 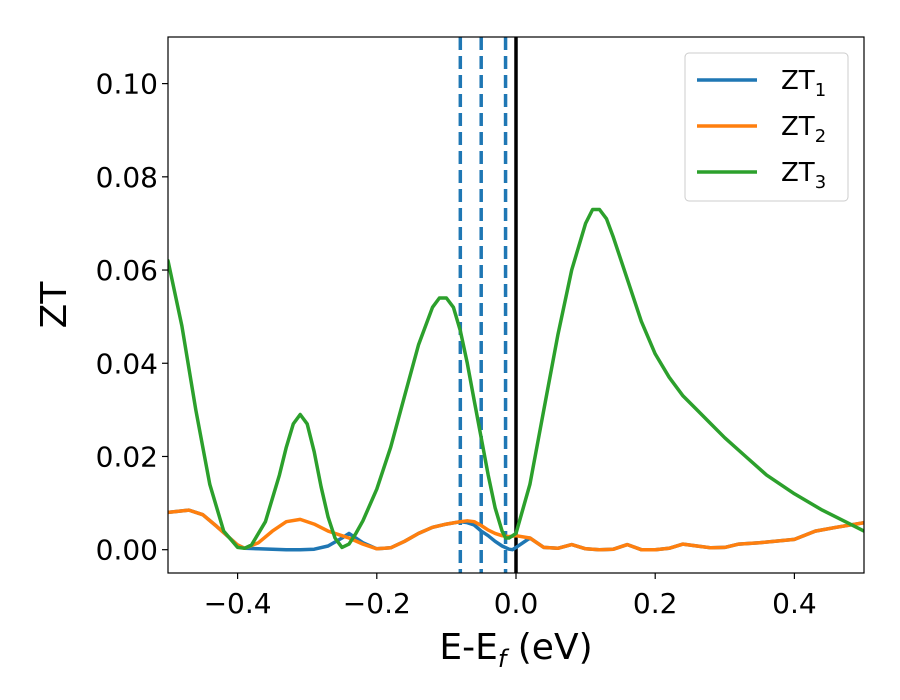 I want to click on y-tick-label: 0.04, so click(x=127, y=363).